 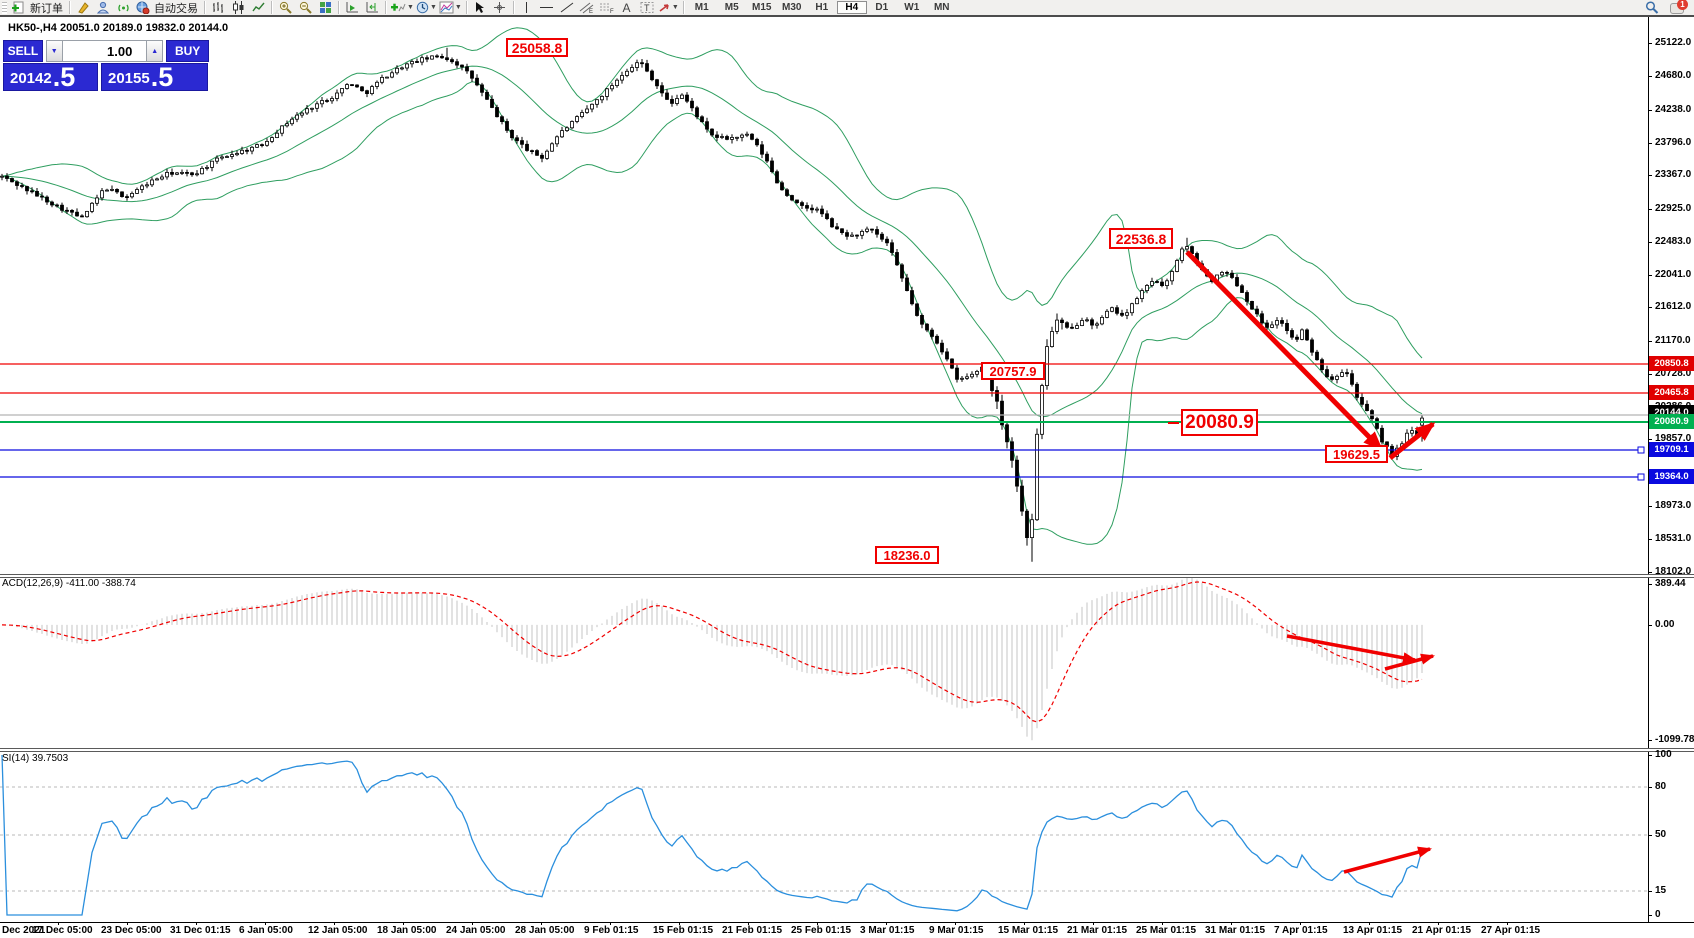 What do you see at coordinates (131, 930) in the screenshot?
I see `date-axis-label: 23 Dec 05:00` at bounding box center [131, 930].